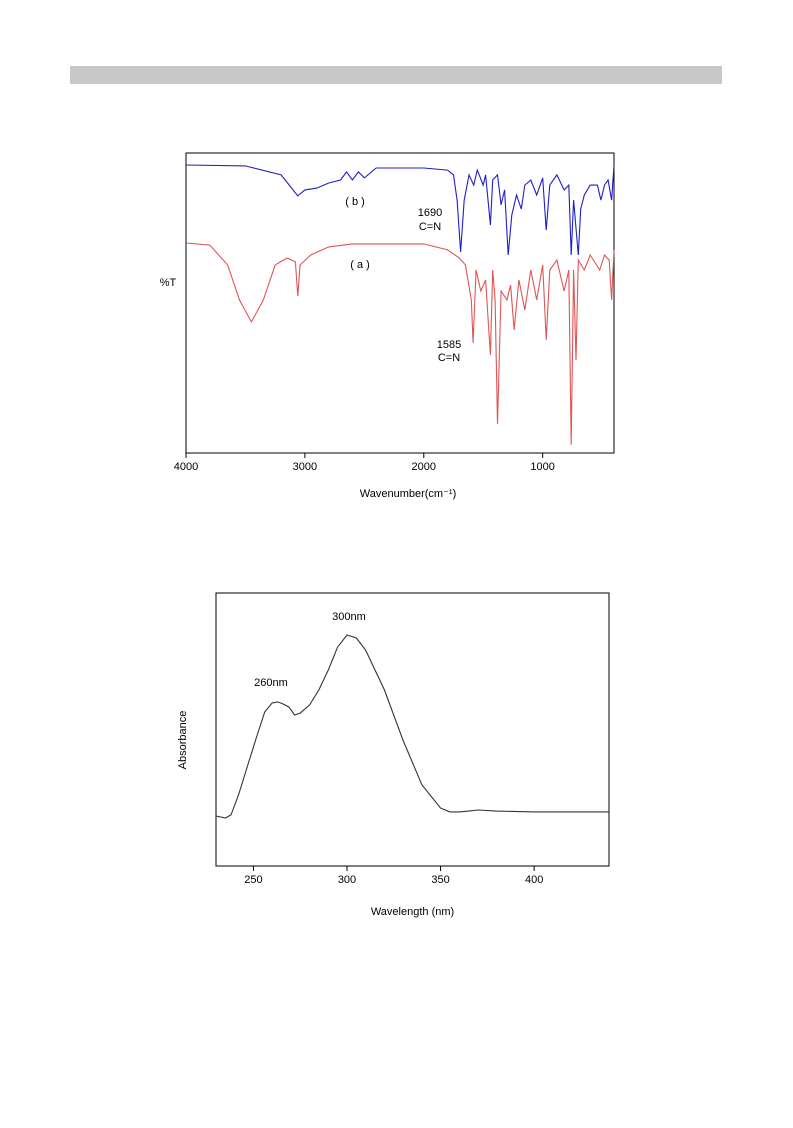 This screenshot has height=1128, width=793. Describe the element at coordinates (253, 880) in the screenshot. I see `x-tick-label: 250` at that location.